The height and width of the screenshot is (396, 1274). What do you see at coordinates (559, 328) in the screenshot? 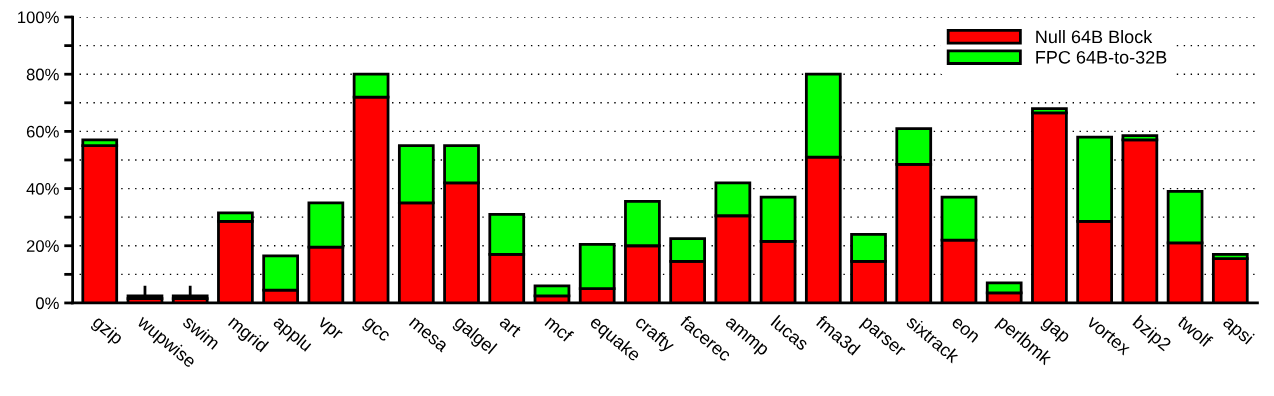
I see `x-tick-label: mcf` at bounding box center [559, 328].